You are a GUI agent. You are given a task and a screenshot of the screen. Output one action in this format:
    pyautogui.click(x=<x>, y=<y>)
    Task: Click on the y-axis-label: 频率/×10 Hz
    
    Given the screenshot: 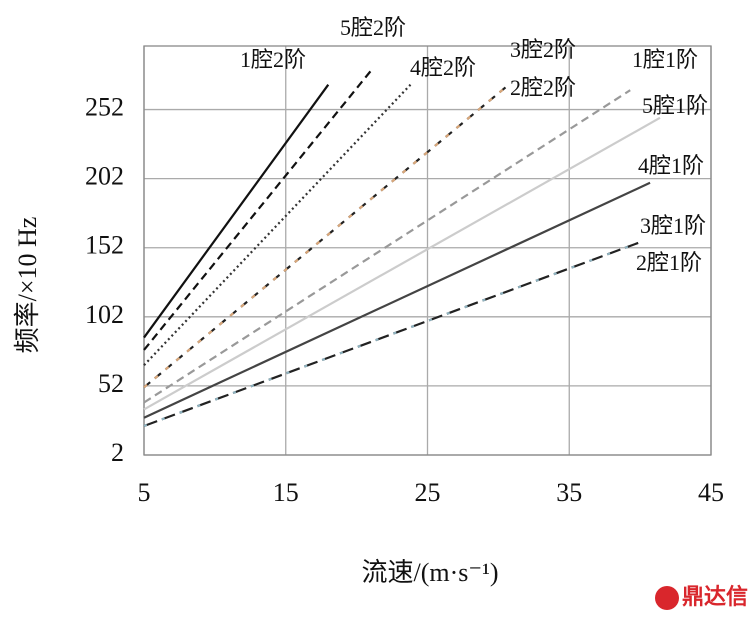 What is the action you would take?
    pyautogui.click(x=27, y=285)
    